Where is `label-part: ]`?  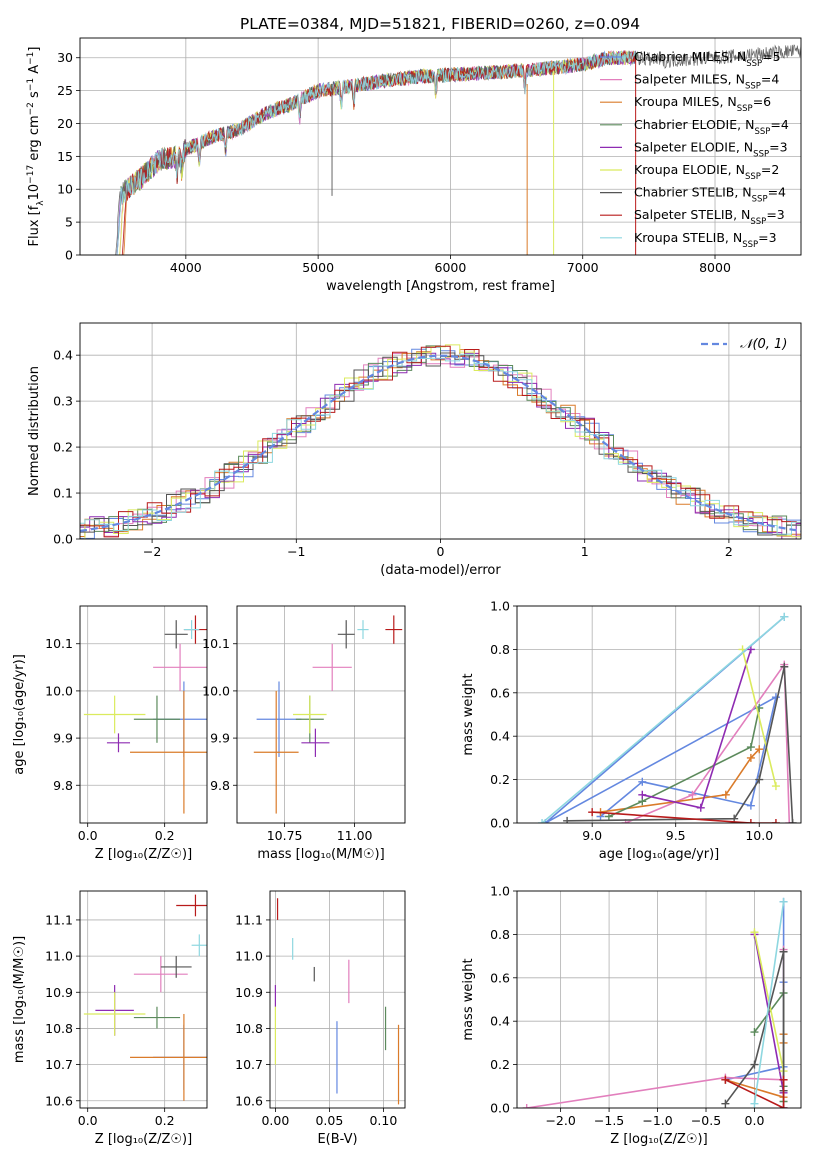 label-part: ] is located at coordinates (34, 49).